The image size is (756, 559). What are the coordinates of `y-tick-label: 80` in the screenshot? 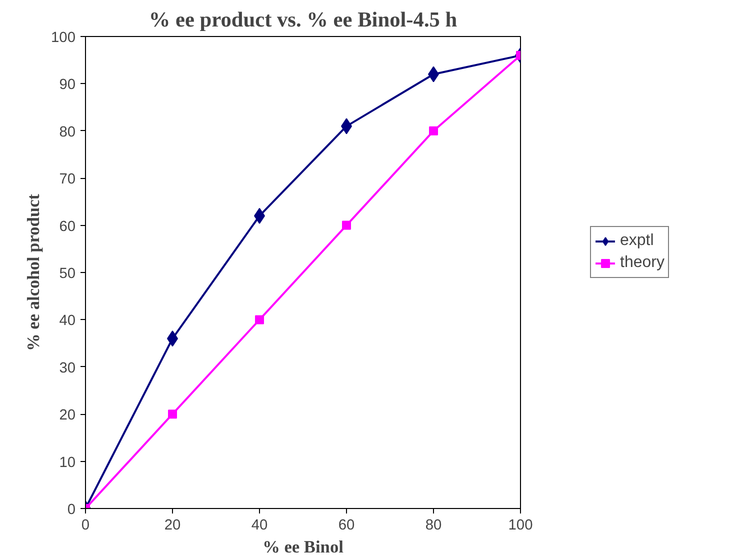 It's located at (67, 132).